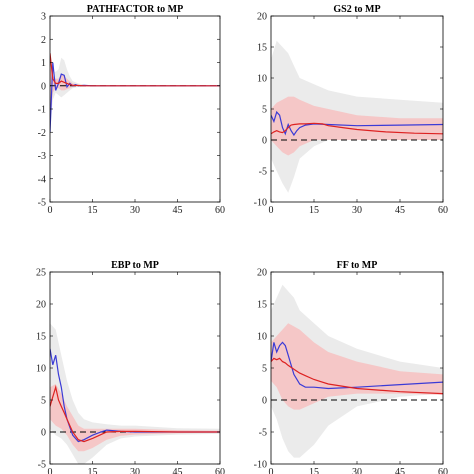  I want to click on y-tick-label: -2, so click(42, 133).